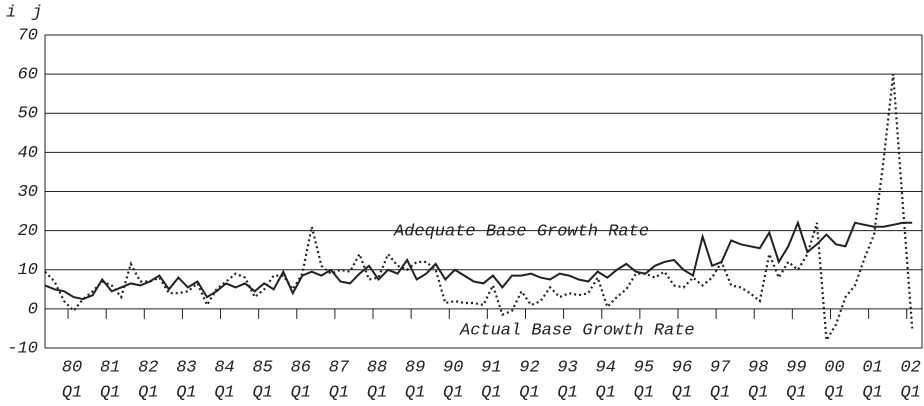 The width and height of the screenshot is (924, 406). What do you see at coordinates (224, 367) in the screenshot?
I see `x-tick-label: 84` at bounding box center [224, 367].